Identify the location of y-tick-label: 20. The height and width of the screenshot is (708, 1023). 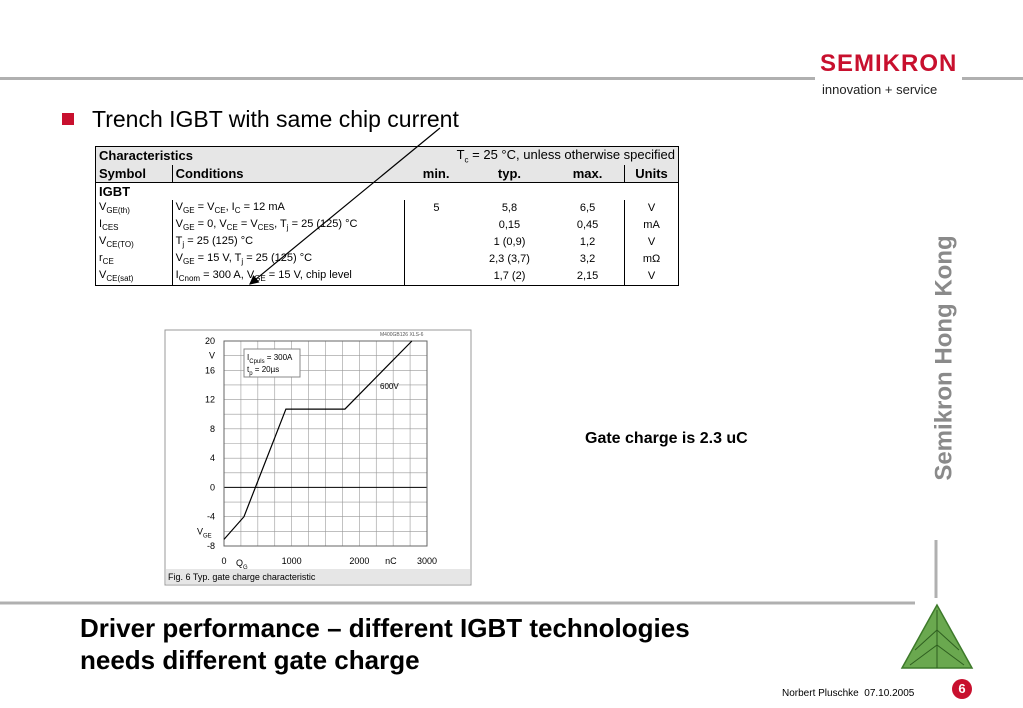
(210, 341).